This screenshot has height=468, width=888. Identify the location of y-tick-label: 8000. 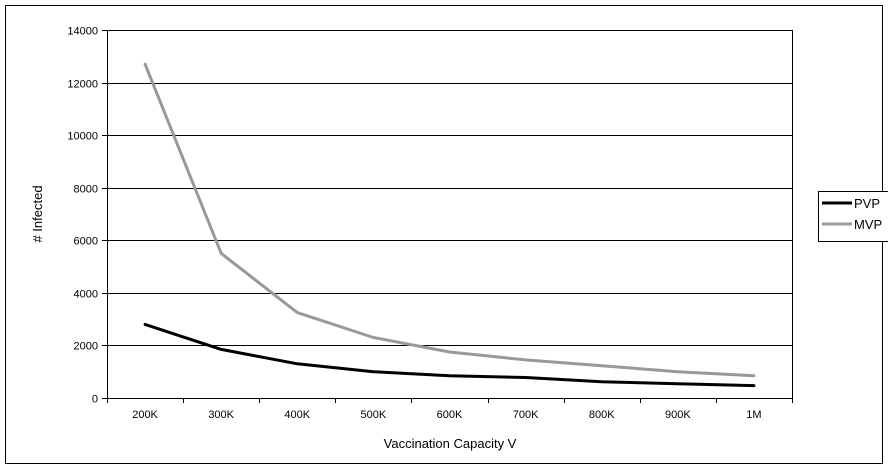
(86, 190).